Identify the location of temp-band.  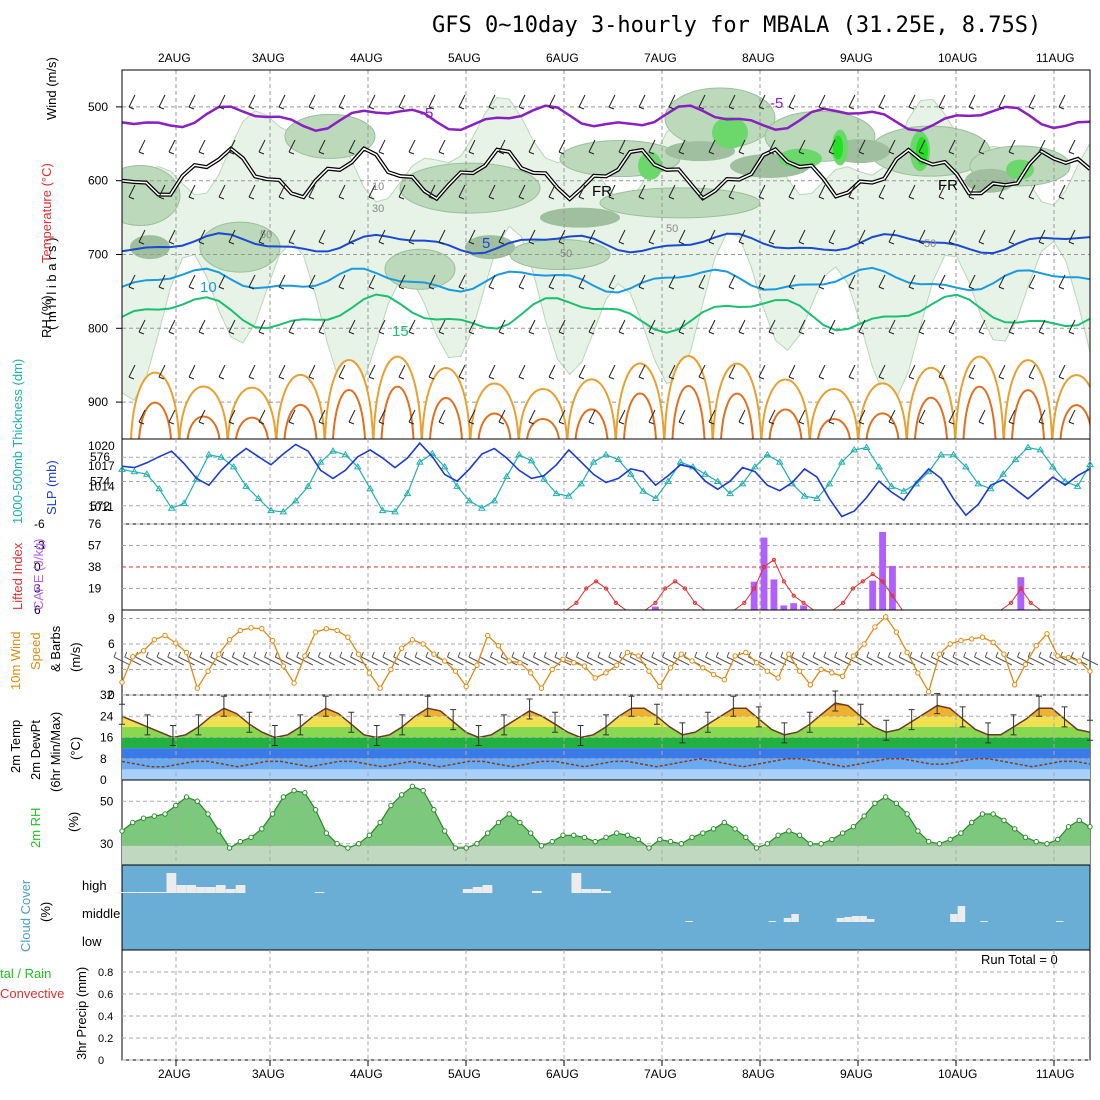
(606, 764).